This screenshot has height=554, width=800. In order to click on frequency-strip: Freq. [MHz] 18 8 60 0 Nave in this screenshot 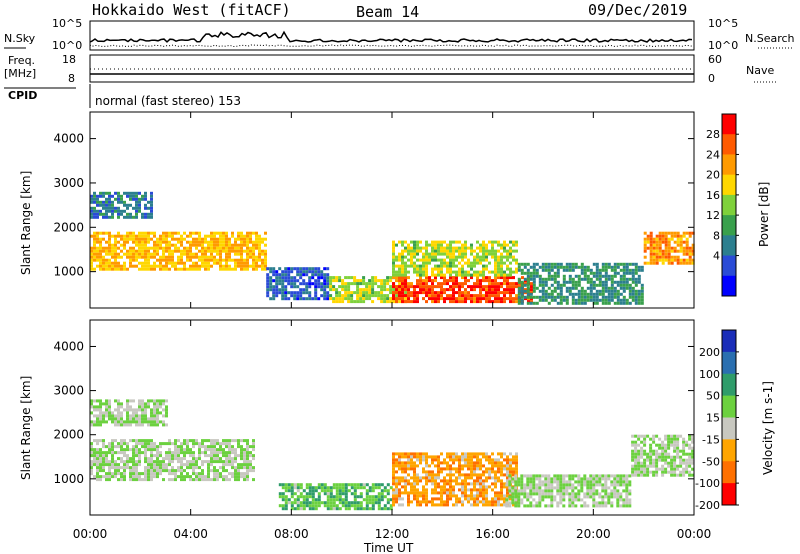, I will do `click(391, 69)`.